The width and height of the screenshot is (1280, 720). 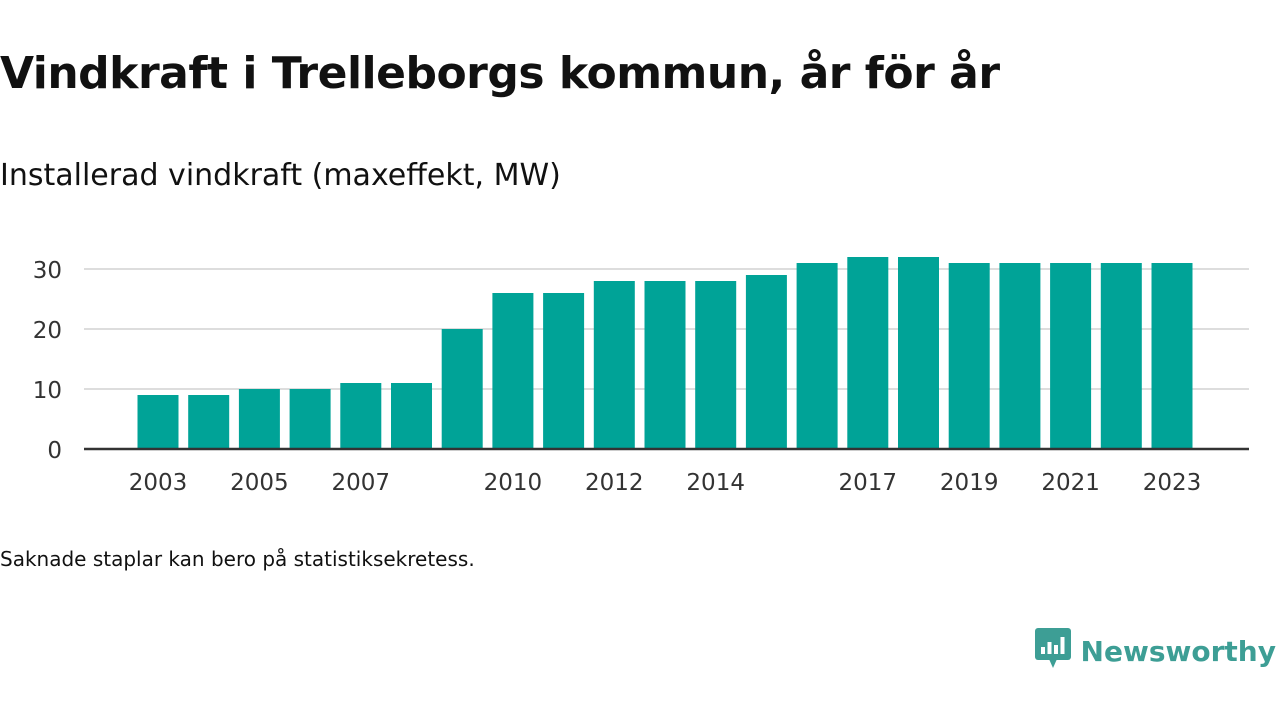 I want to click on y-tick-label: 30, so click(x=47, y=271).